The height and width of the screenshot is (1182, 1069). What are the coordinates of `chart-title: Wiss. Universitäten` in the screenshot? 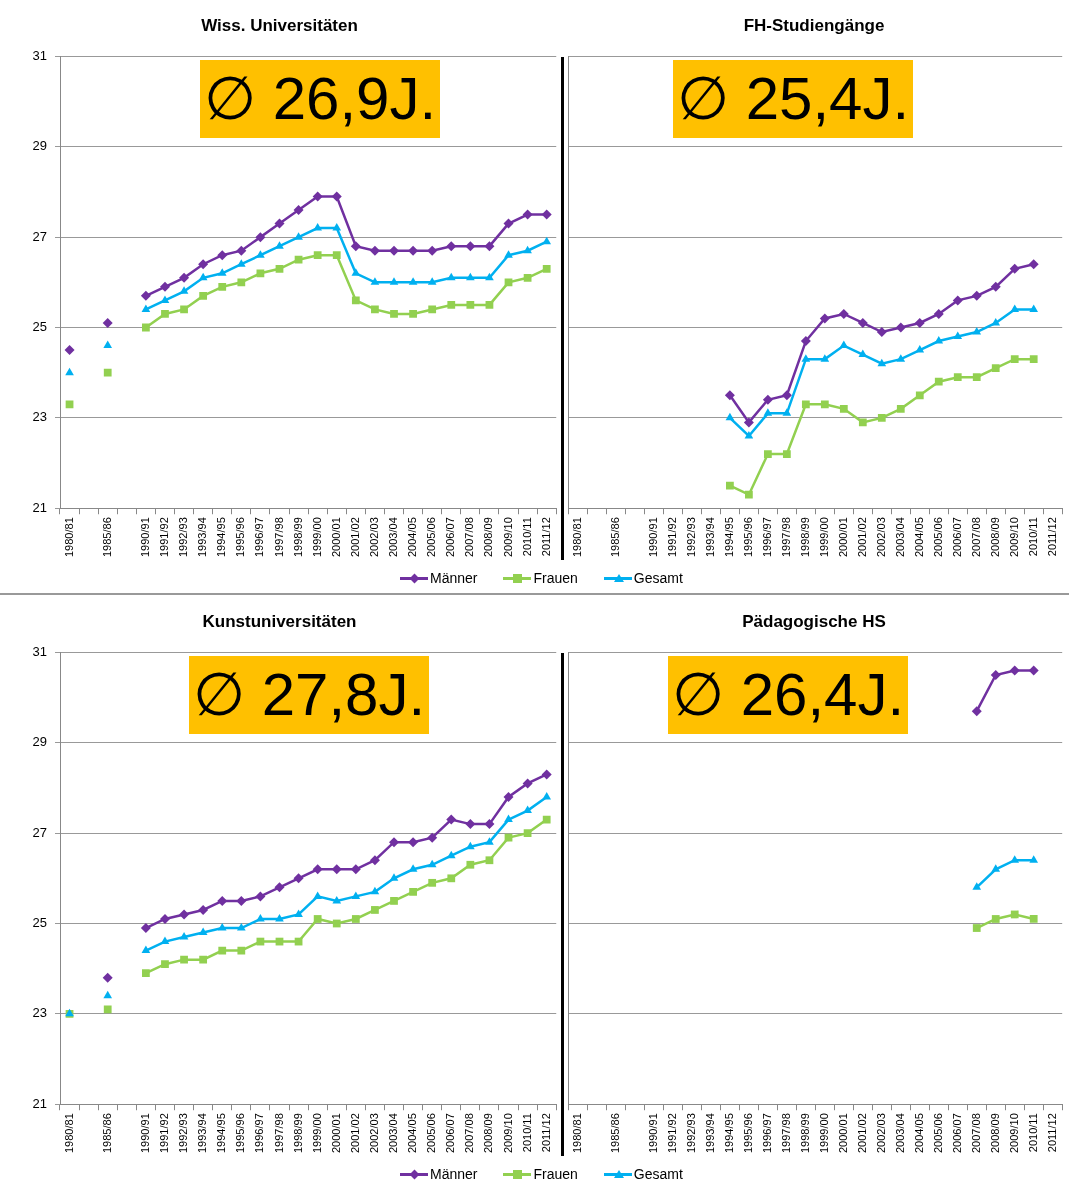 It's located at (279, 25).